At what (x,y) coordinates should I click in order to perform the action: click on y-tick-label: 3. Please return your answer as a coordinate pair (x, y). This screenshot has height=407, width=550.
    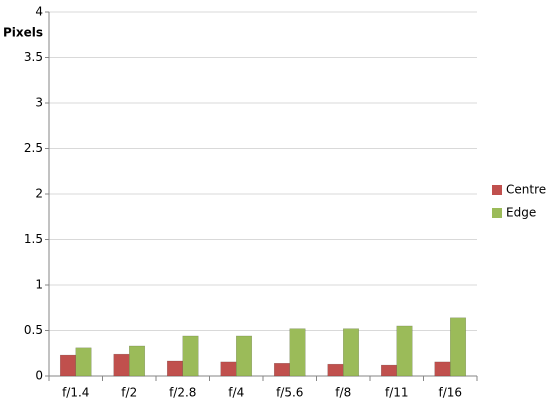
    Looking at the image, I should click on (39, 103).